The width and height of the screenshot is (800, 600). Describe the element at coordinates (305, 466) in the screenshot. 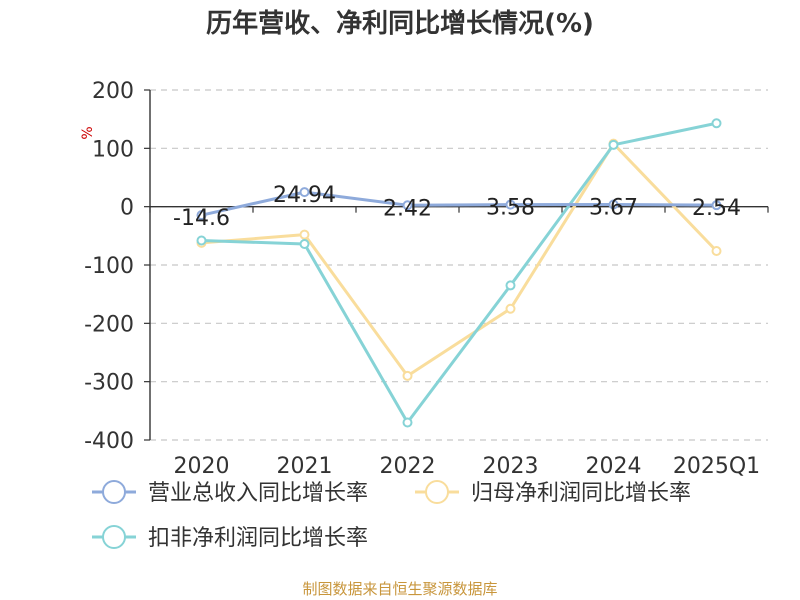

I see `x-tick-label: 2021` at that location.